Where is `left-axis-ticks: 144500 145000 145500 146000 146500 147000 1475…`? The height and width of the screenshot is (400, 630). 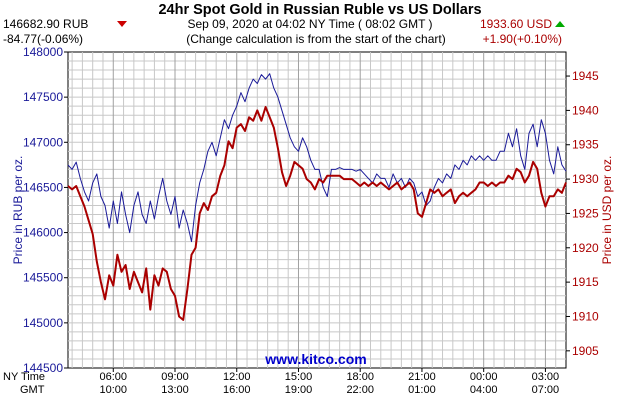 left-axis-ticks: 144500 145000 145500 146000 146500 147000 1475… is located at coordinates (45, 210).